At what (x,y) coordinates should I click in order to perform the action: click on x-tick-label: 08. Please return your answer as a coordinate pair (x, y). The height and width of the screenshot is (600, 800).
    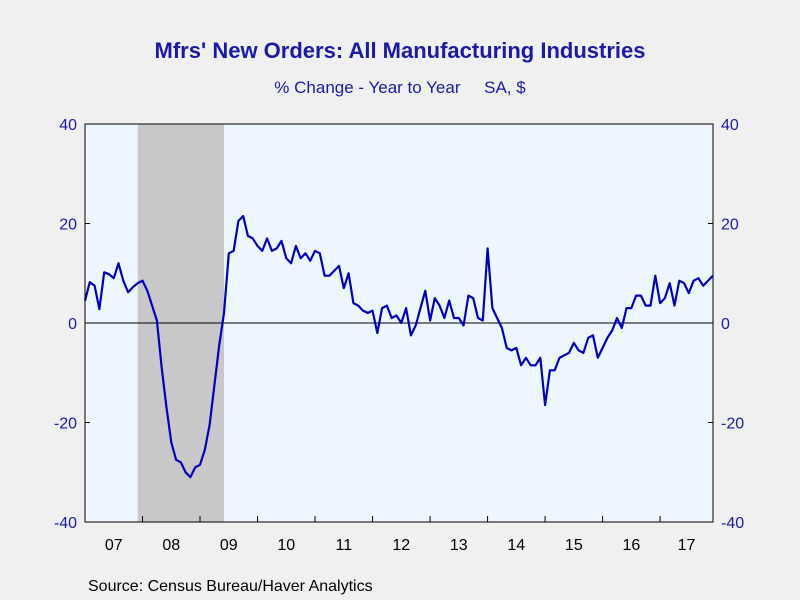
    Looking at the image, I should click on (171, 545).